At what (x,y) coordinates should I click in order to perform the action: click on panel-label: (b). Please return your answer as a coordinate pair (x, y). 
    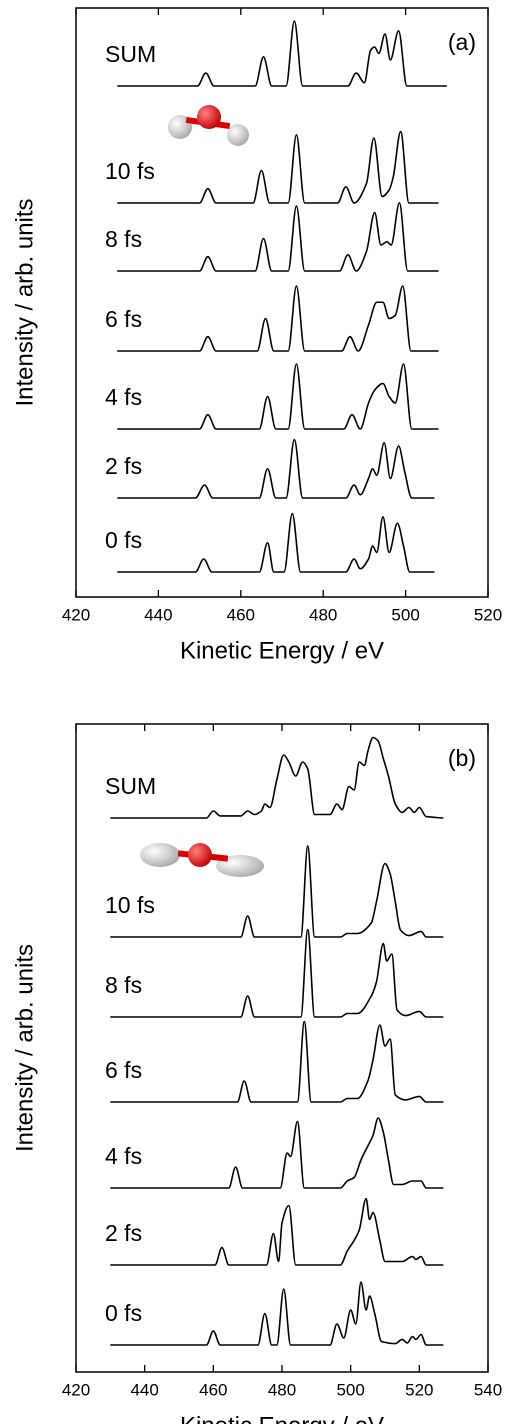
    Looking at the image, I should click on (462, 758).